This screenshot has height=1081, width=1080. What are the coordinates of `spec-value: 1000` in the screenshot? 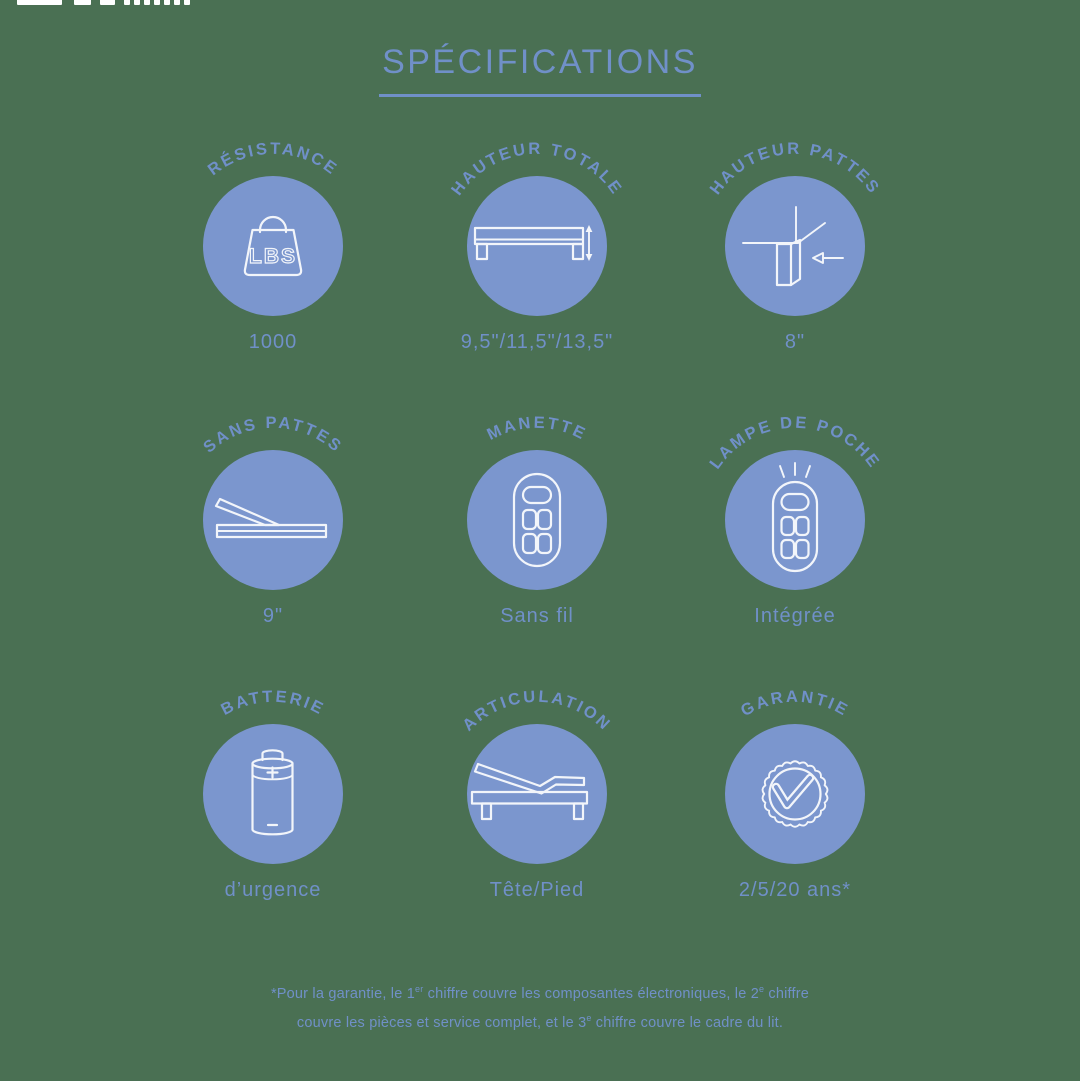 It's located at (273, 342).